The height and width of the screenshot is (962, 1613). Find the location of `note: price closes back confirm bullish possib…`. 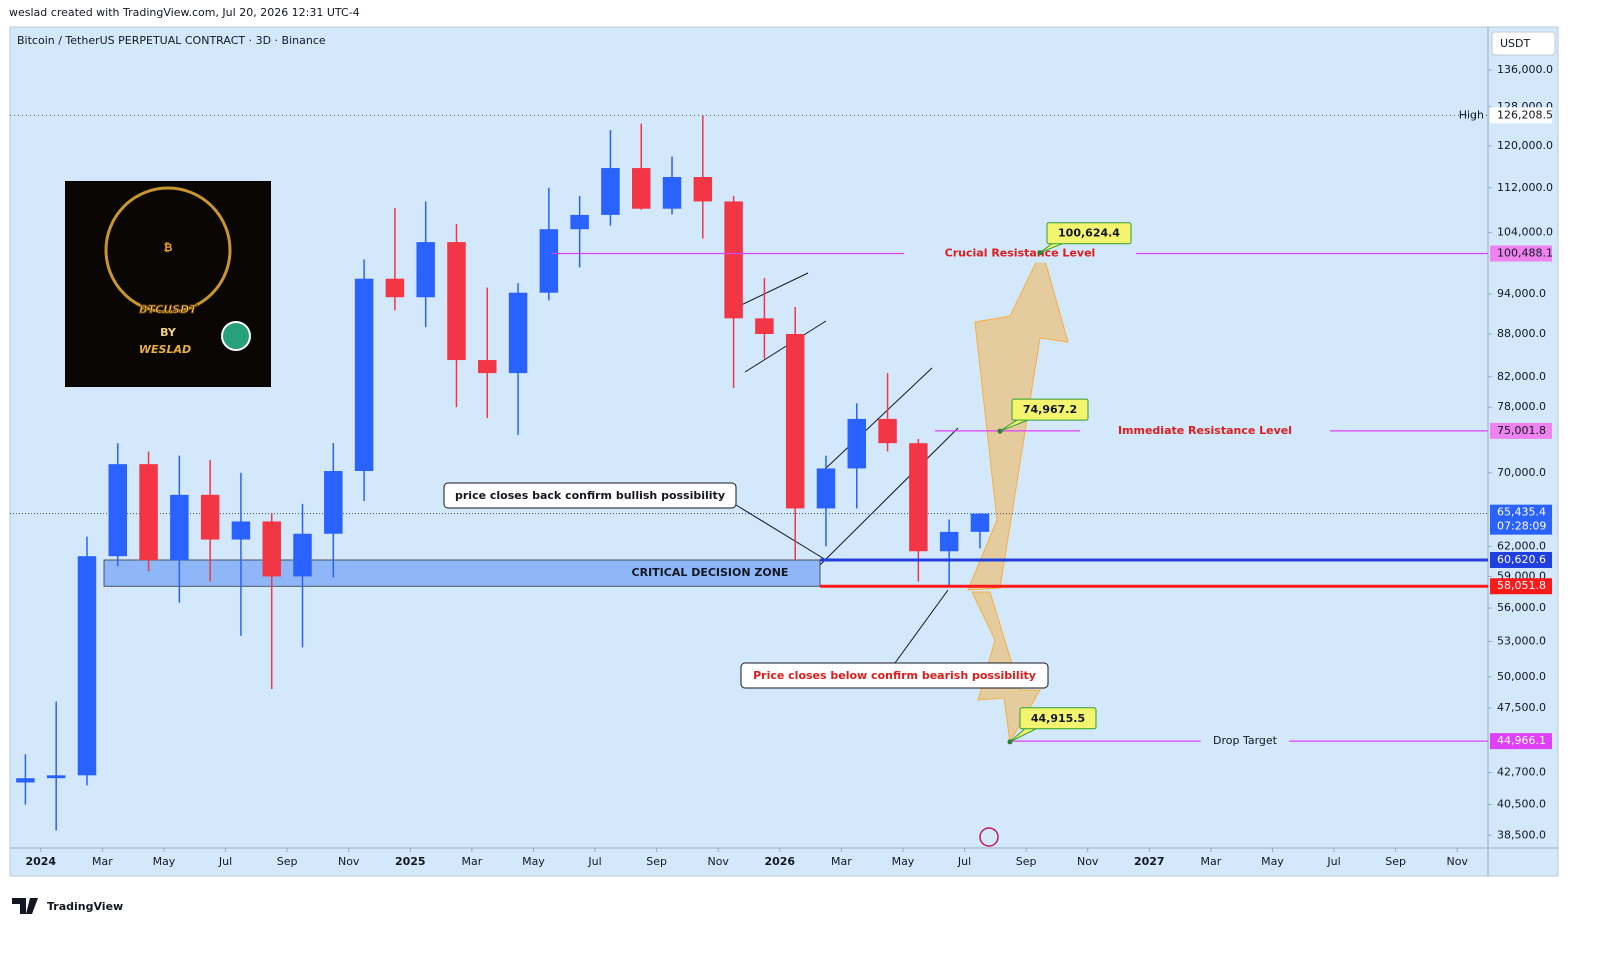

note: price closes back confirm bullish possib… is located at coordinates (590, 495).